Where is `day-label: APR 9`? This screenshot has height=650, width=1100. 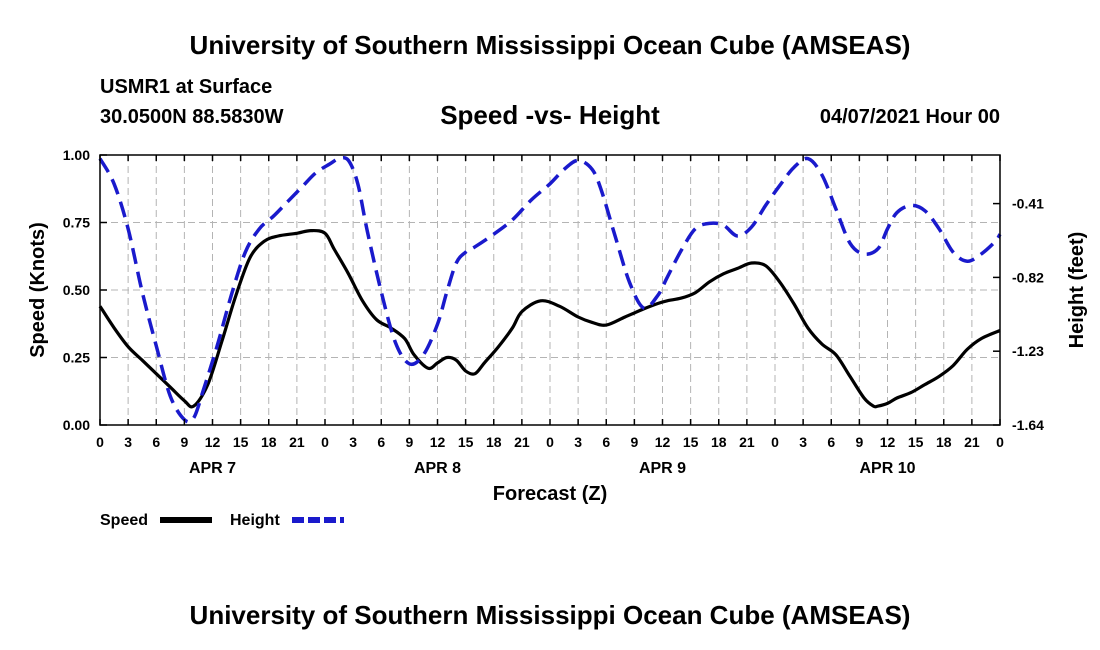 day-label: APR 9 is located at coordinates (662, 468).